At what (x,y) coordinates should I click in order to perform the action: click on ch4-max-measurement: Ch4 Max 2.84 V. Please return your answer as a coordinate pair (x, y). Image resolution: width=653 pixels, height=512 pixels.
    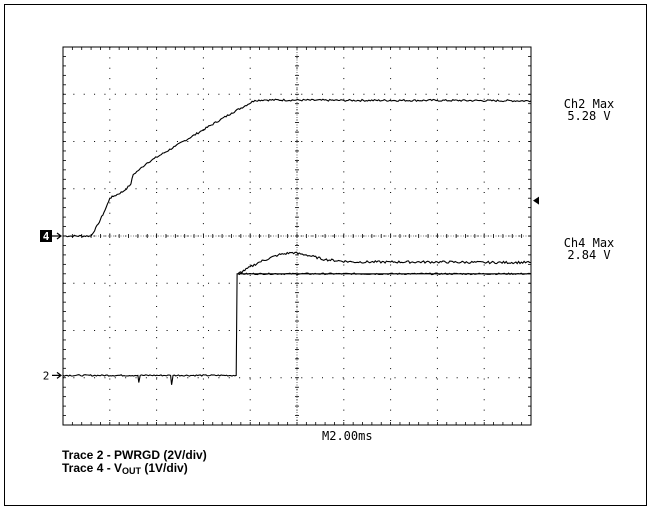
    Looking at the image, I should click on (589, 249).